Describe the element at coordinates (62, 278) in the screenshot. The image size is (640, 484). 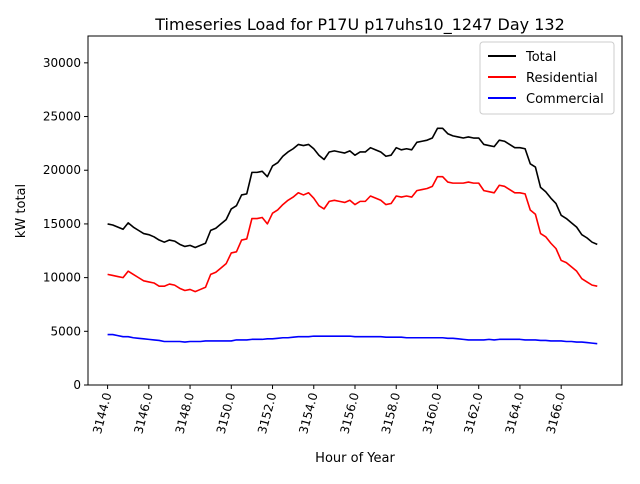
I see `y-tick-label: 10000` at that location.